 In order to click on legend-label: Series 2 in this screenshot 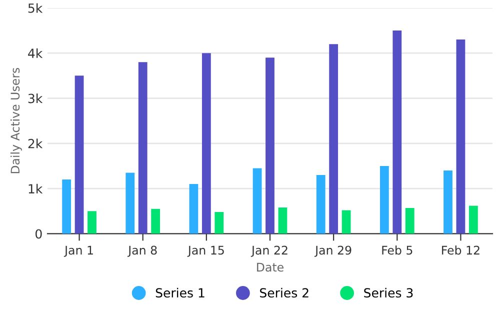, I will do `click(284, 293)`.